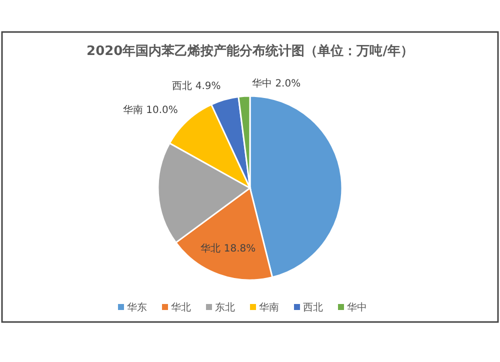 The width and height of the screenshot is (500, 362). I want to click on data-label: 10.0%, so click(162, 110).